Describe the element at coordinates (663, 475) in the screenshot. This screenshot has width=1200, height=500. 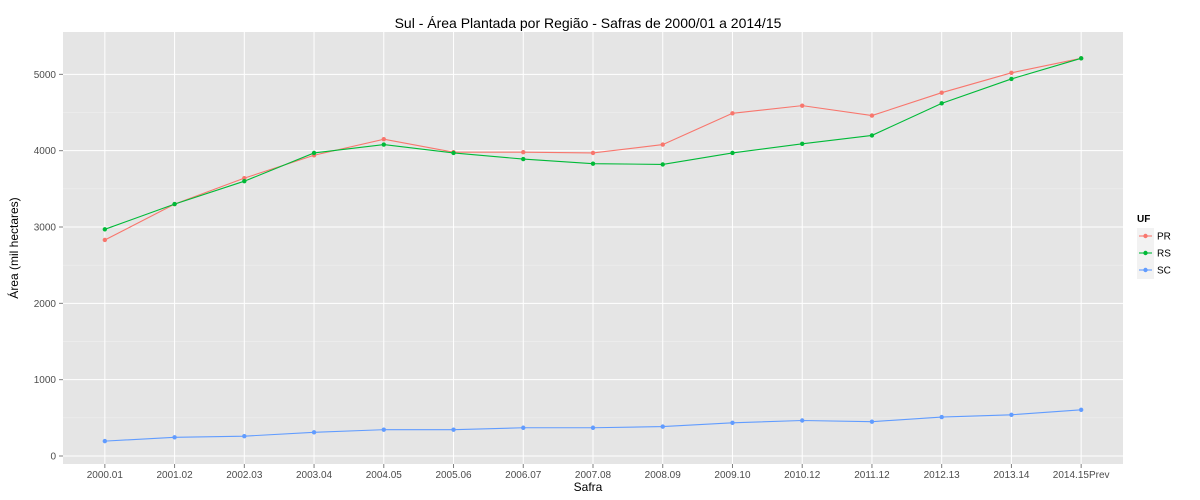
I see `x-tick-label: 2008.09` at that location.